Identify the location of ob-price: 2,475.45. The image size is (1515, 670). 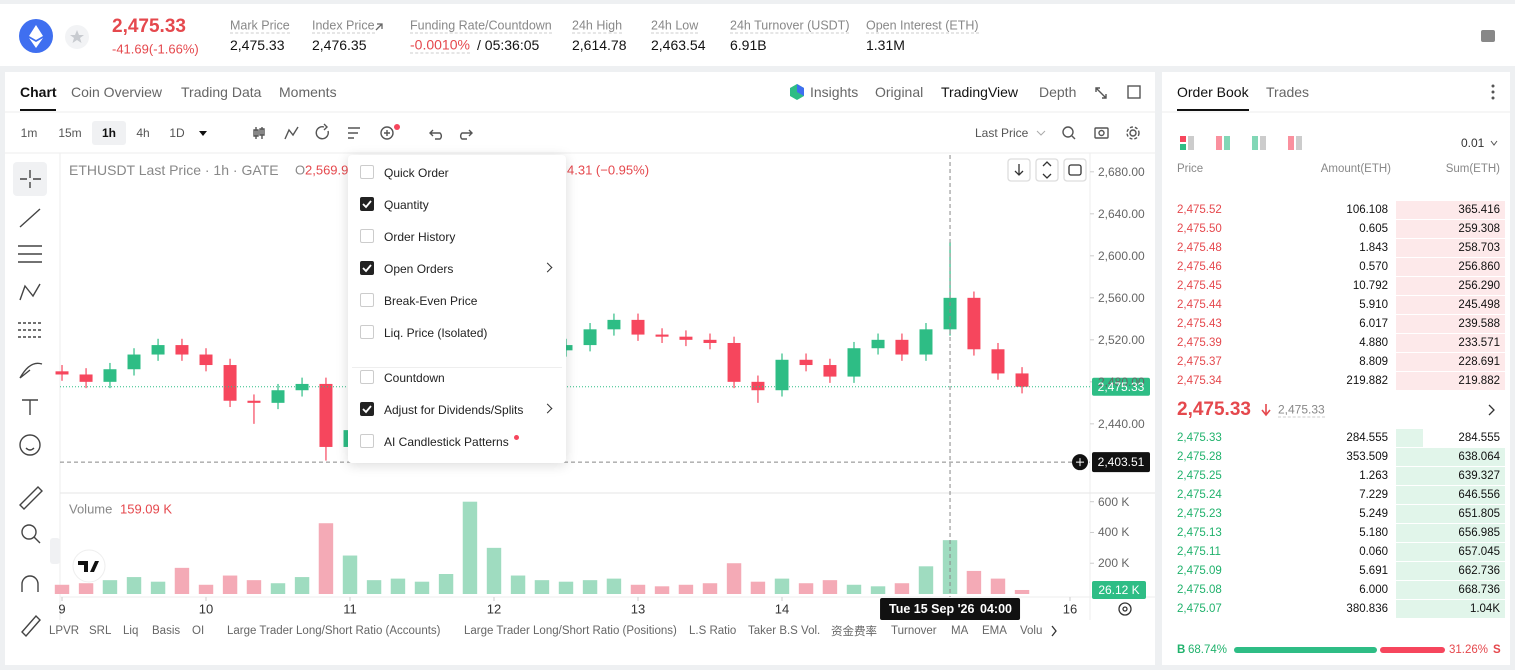
(1199, 286).